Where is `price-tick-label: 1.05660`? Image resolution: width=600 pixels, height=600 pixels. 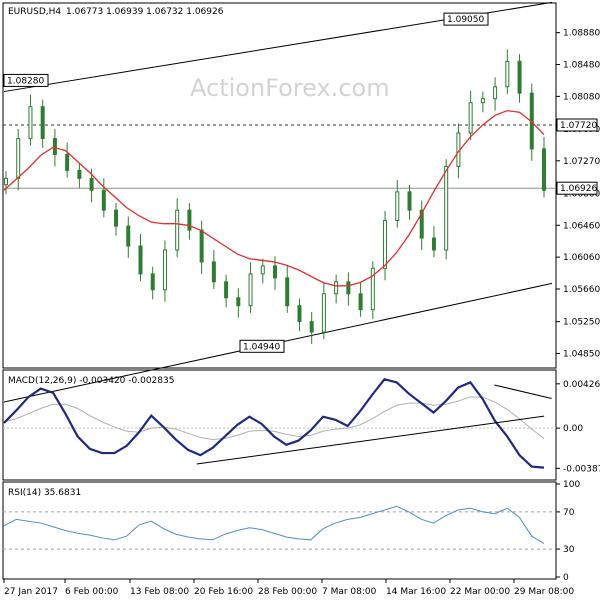
price-tick-label: 1.05660 is located at coordinates (581, 290).